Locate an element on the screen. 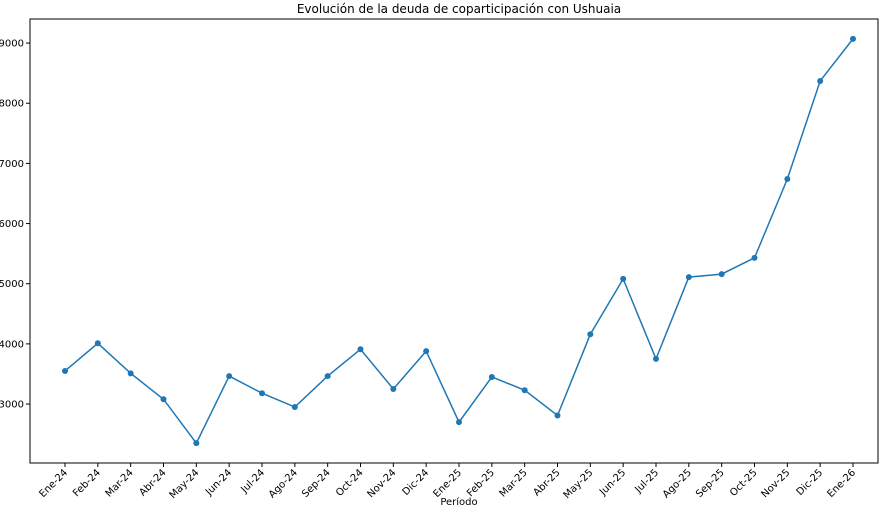 The width and height of the screenshot is (880, 512). x-tick-label: Oct-24 is located at coordinates (350, 483).